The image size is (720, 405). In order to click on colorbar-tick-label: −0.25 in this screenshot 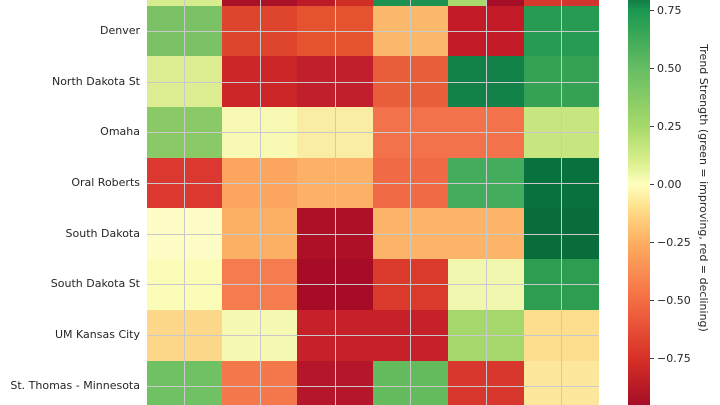, I will do `click(674, 242)`.